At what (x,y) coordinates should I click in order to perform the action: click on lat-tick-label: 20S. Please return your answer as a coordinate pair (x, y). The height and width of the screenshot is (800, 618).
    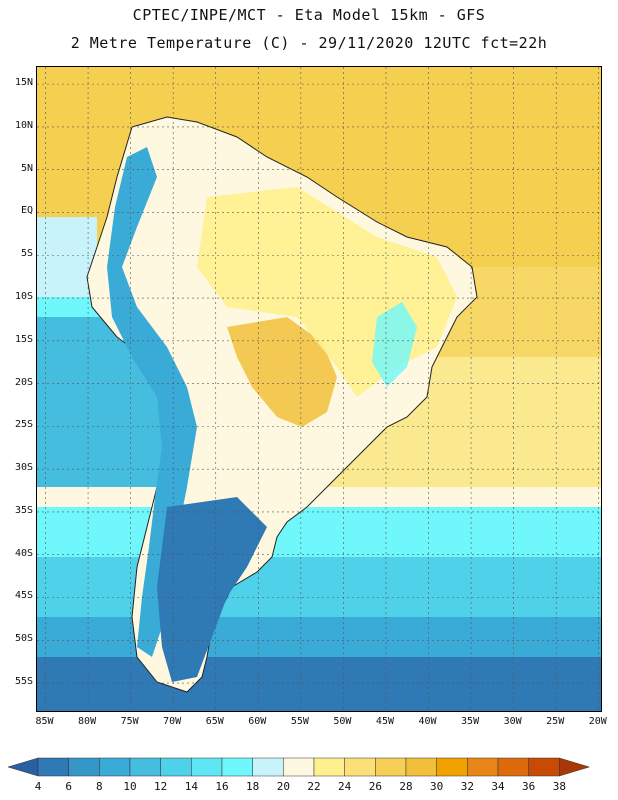
    Looking at the image, I should click on (23, 382).